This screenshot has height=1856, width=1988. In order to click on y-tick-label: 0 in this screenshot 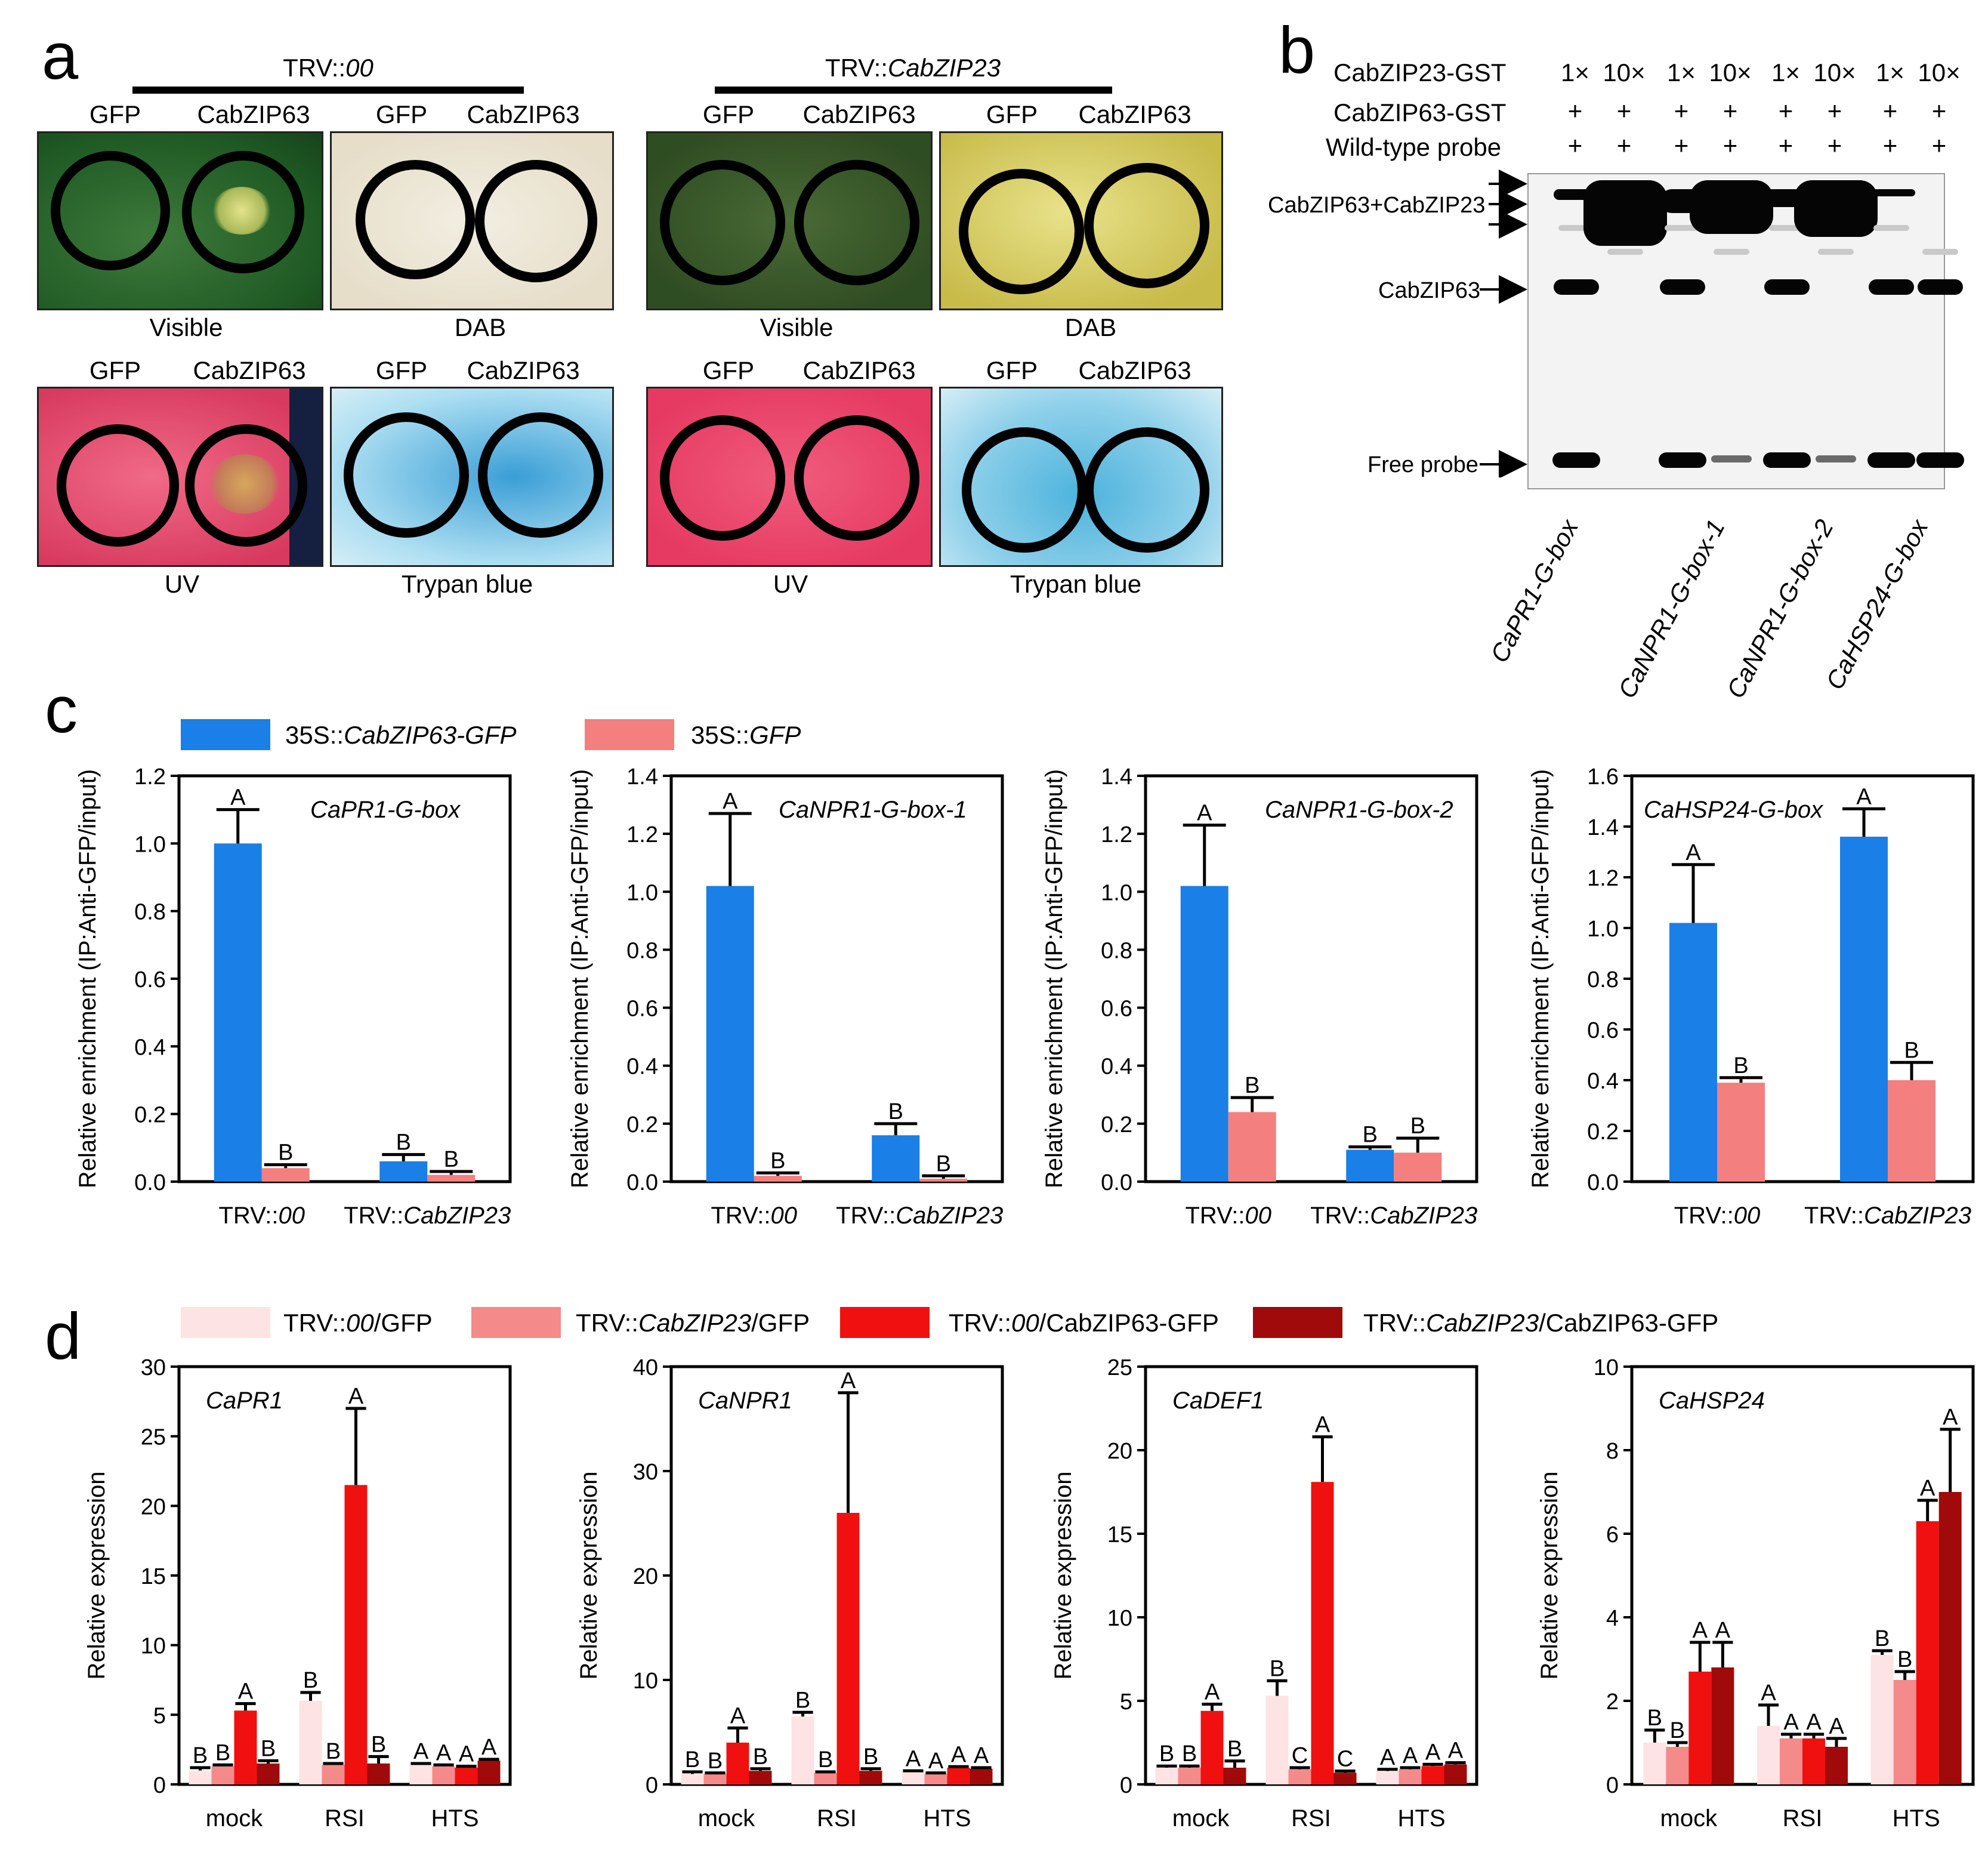, I will do `click(1612, 1785)`.